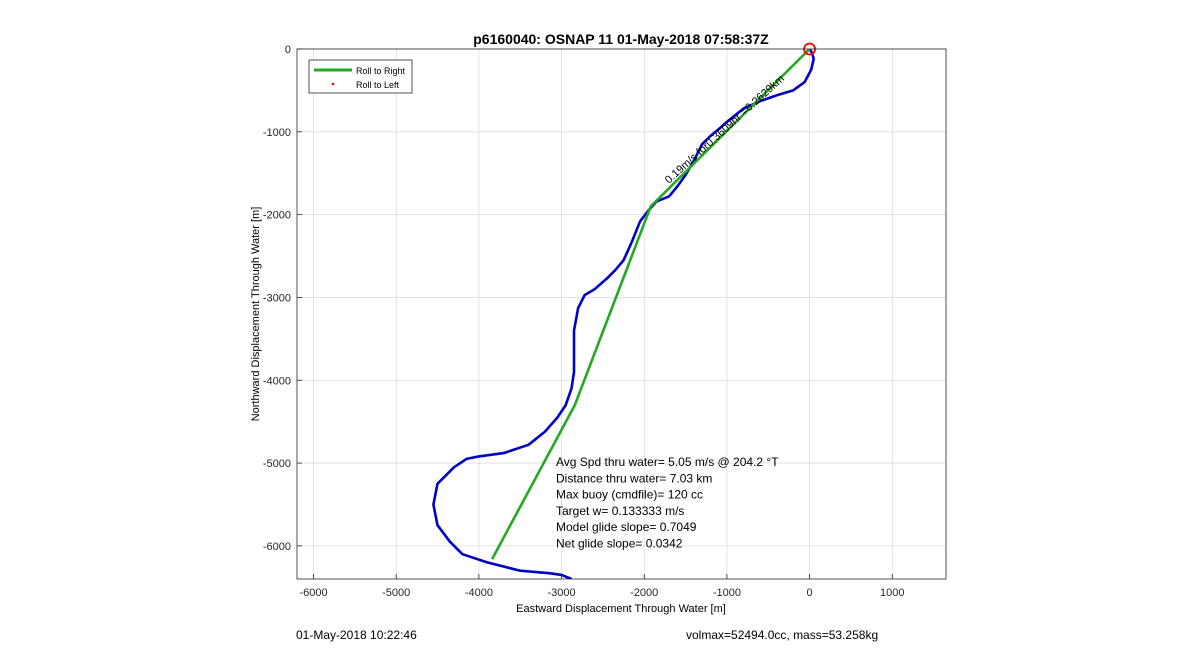  Describe the element at coordinates (620, 511) in the screenshot. I see `annotation-text: Target w= 0.133333 m/s` at that location.